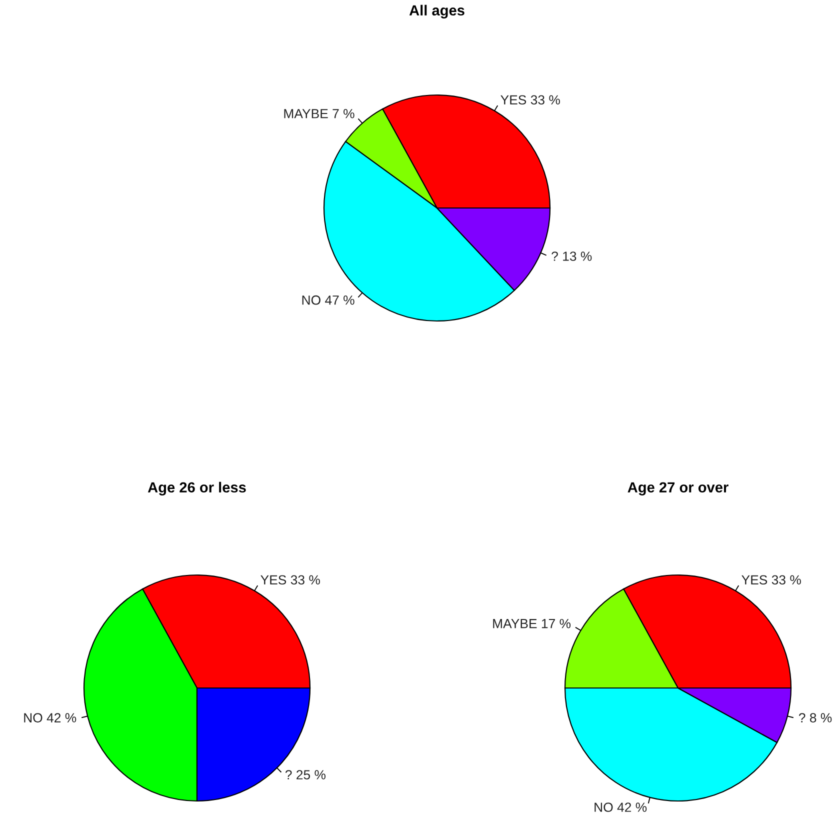  Describe the element at coordinates (678, 489) in the screenshot. I see `chart-title: Age 27 or over` at that location.